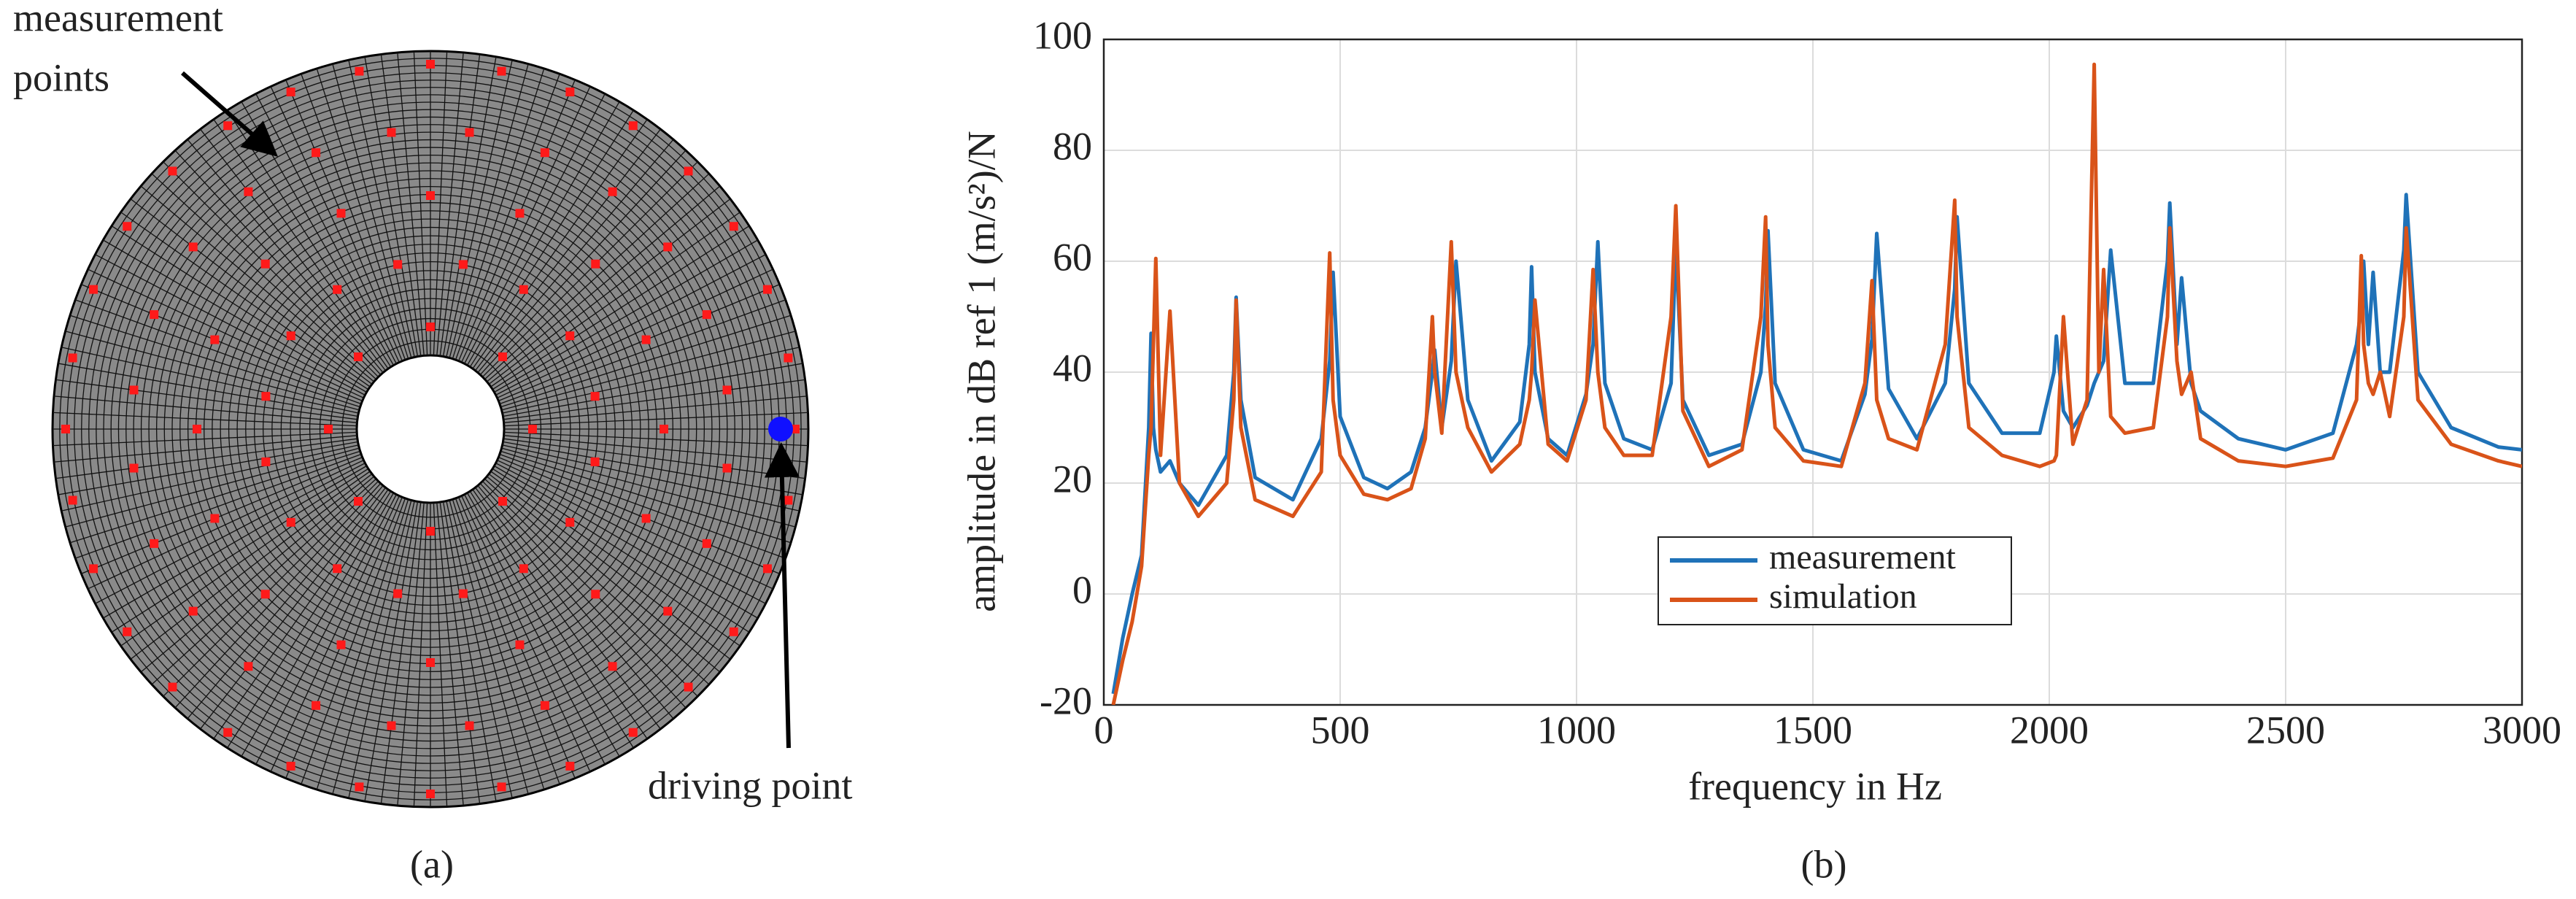 This screenshot has width=2576, height=899. Describe the element at coordinates (1104, 730) in the screenshot. I see `x-tick-label: 0` at that location.